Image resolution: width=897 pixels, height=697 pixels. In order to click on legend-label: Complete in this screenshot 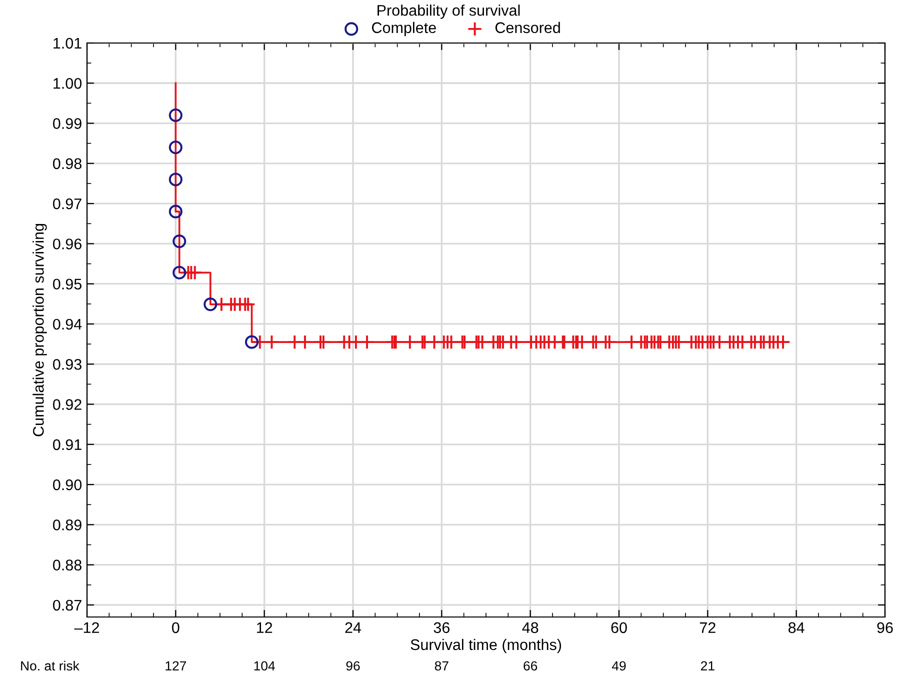, I will do `click(404, 29)`.